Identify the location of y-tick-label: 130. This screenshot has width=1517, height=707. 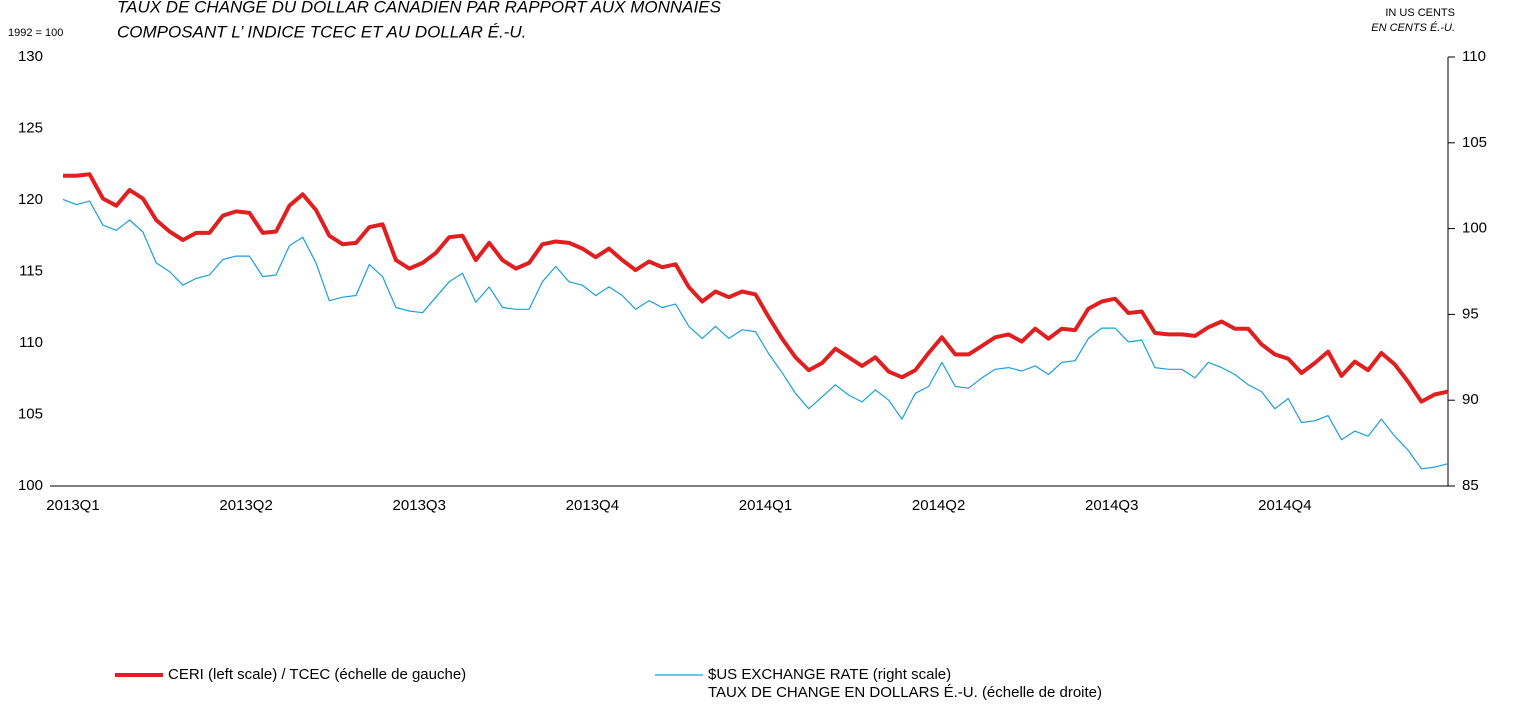
(30, 56).